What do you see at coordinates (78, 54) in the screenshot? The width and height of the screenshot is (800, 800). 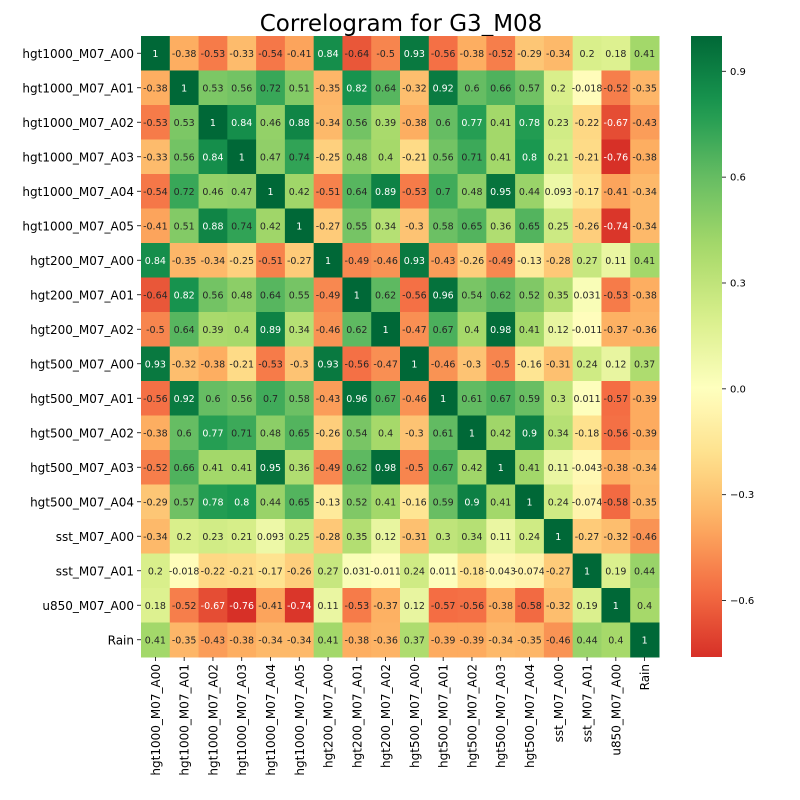 I see `row-label: hgt1000_M07_A00` at bounding box center [78, 54].